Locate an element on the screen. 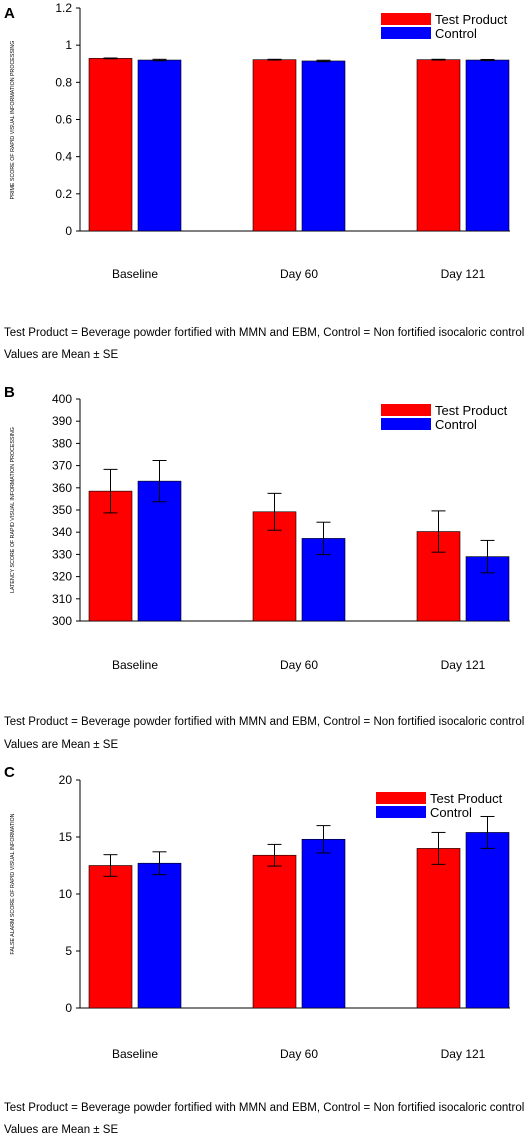  caption-b-line2: Values are Mean ± SE is located at coordinates (61, 745).